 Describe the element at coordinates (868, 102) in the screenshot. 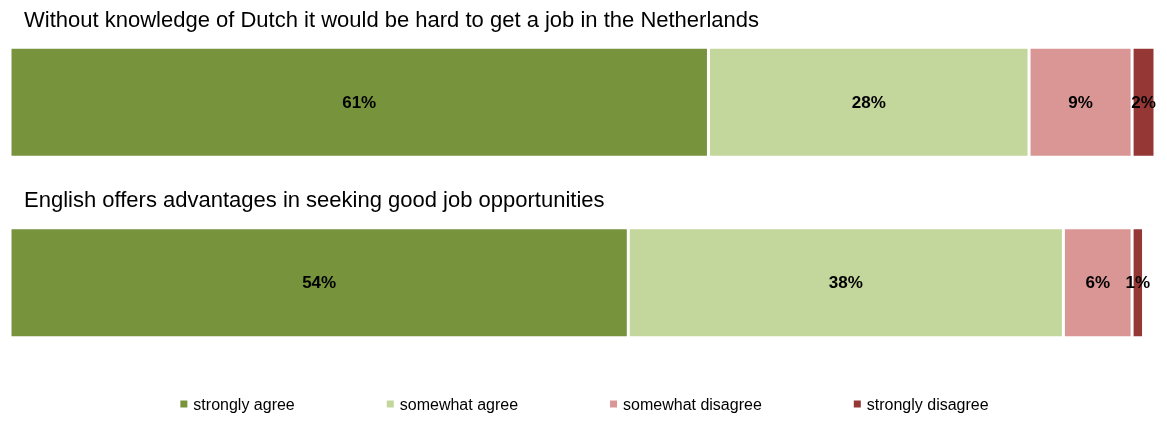

I see `data-label: 28%` at that location.